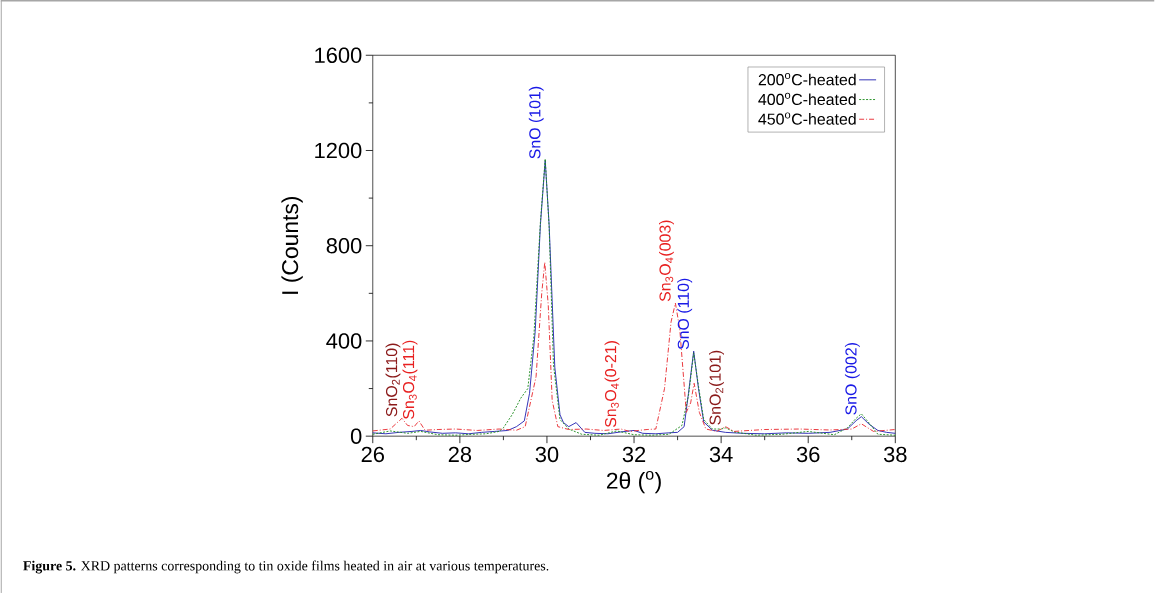 The width and height of the screenshot is (1155, 593). I want to click on annotation: SnO$_{2}$(101), so click(716, 387).